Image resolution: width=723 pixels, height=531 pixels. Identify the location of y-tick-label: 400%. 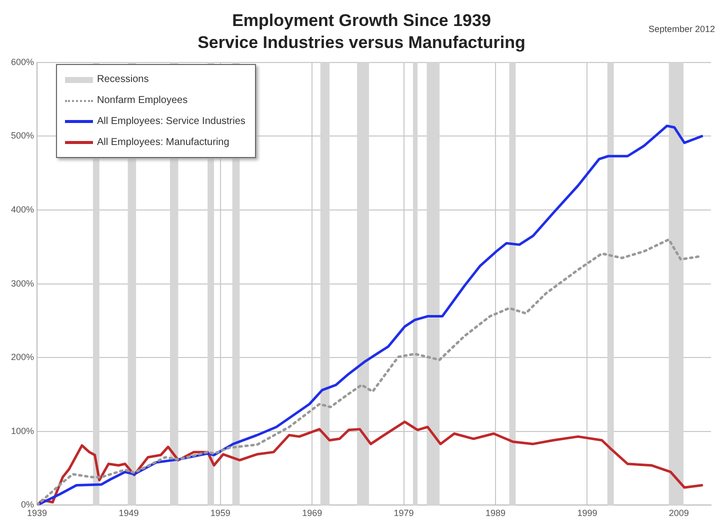
(22, 209).